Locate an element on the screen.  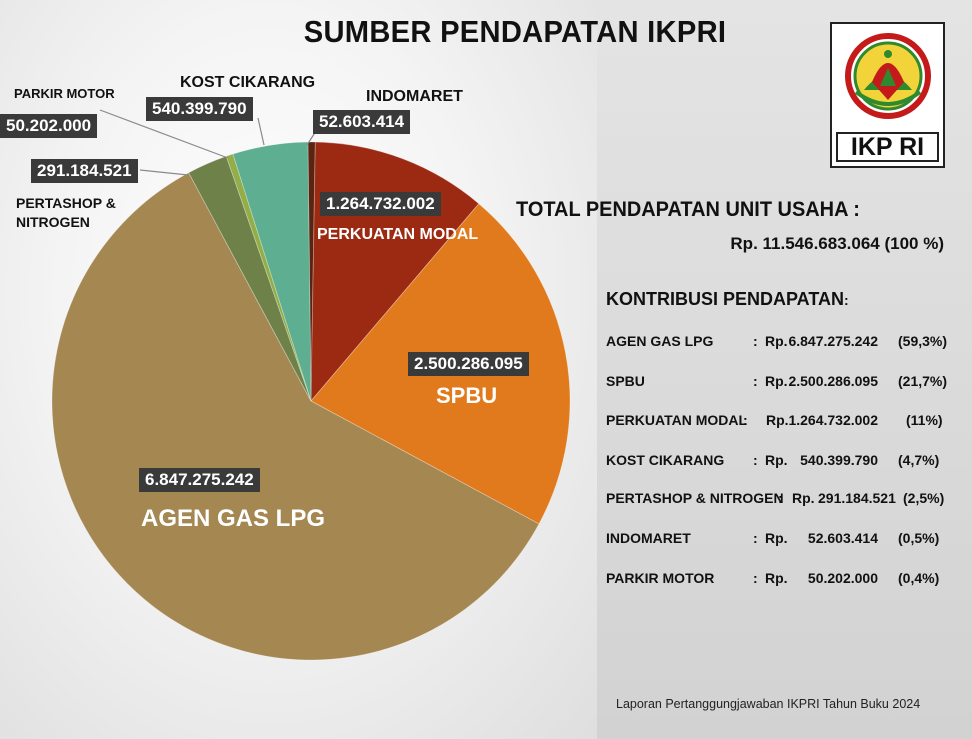
pie-slice-indomaret is located at coordinates (311, 271).